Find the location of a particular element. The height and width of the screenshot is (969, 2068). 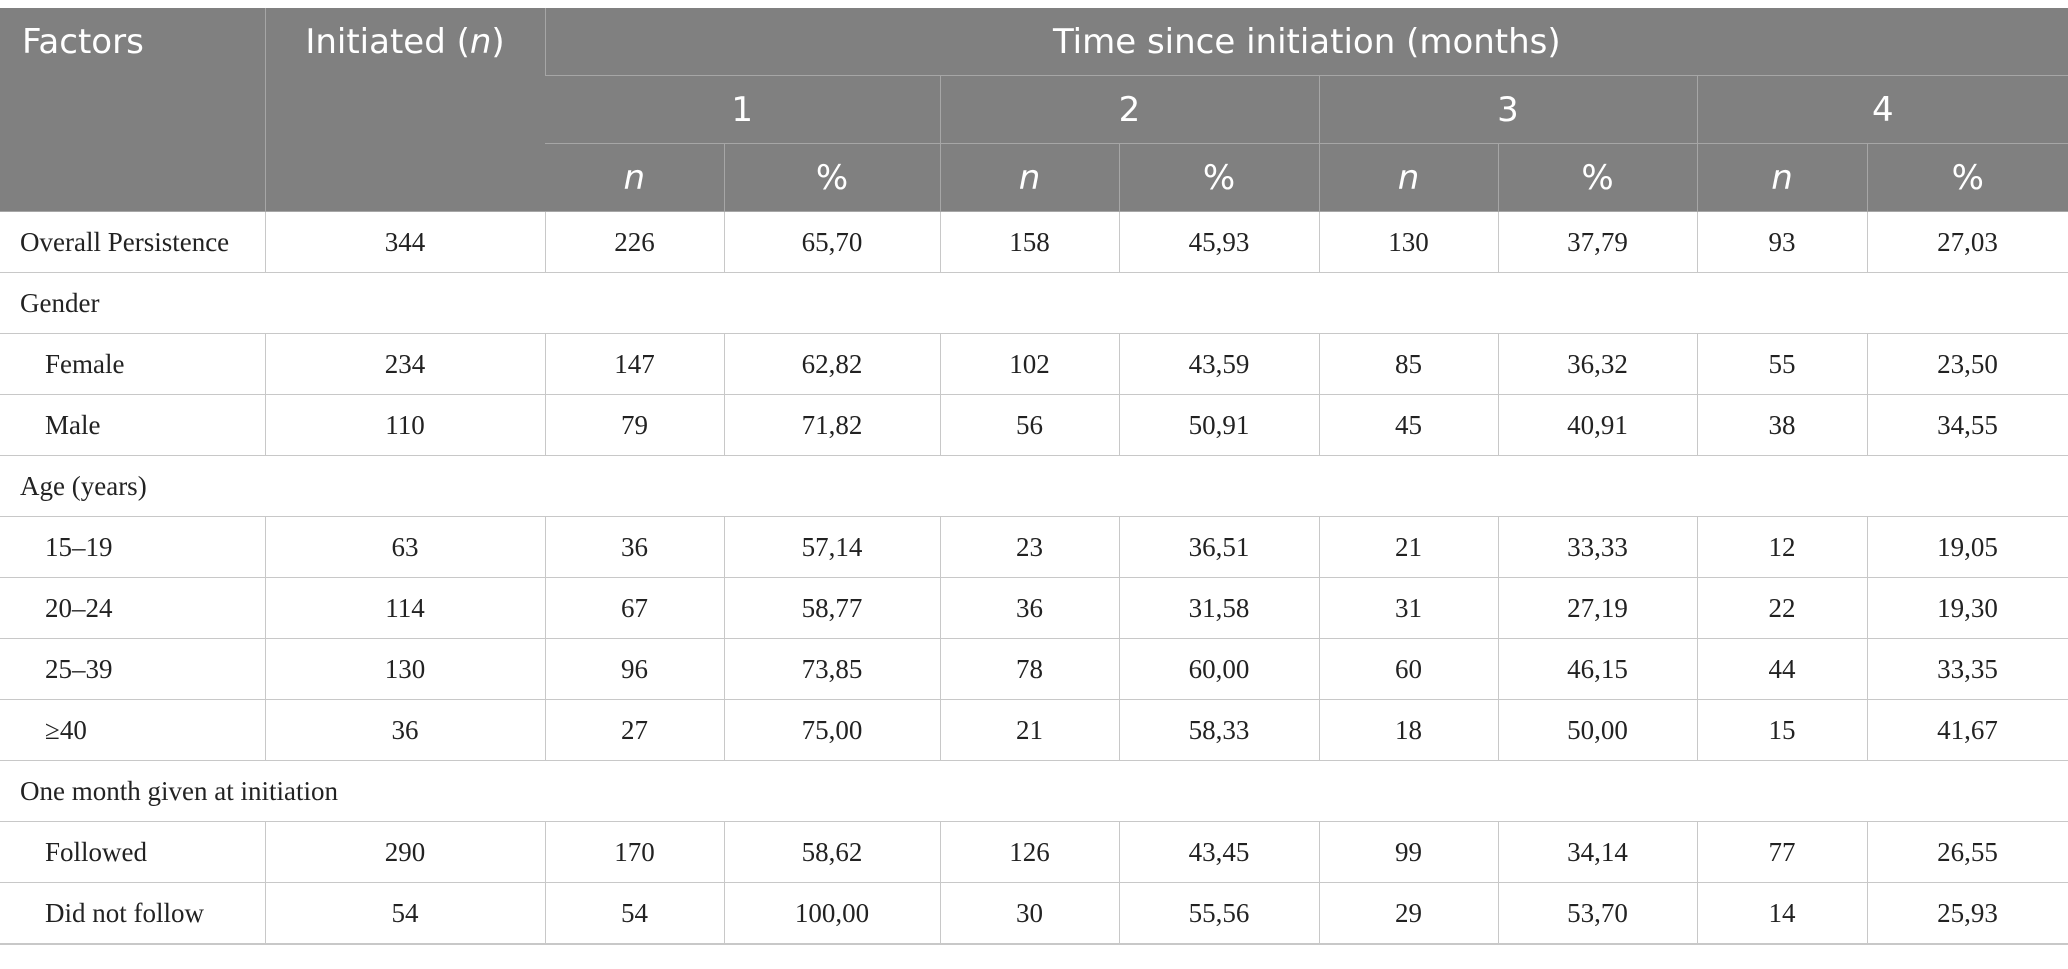

cell-m1-n: 96 is located at coordinates (634, 669).